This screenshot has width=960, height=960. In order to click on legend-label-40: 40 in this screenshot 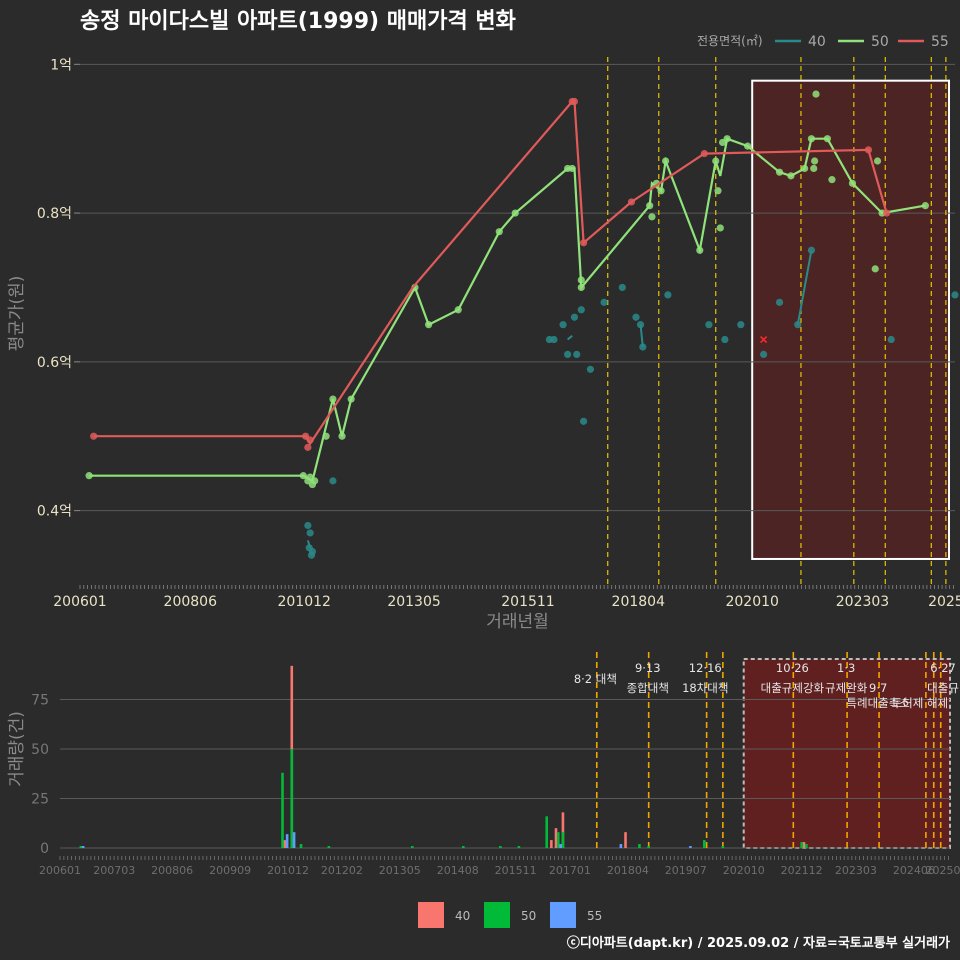, I will do `click(817, 42)`.